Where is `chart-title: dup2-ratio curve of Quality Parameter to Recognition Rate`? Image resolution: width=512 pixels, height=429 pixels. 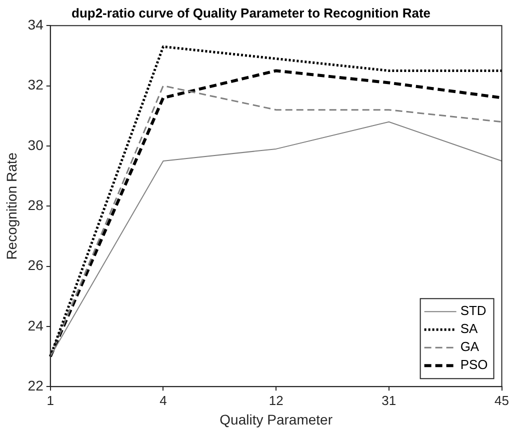 chart-title: dup2-ratio curve of Quality Parameter to Recognition Rate is located at coordinates (251, 12).